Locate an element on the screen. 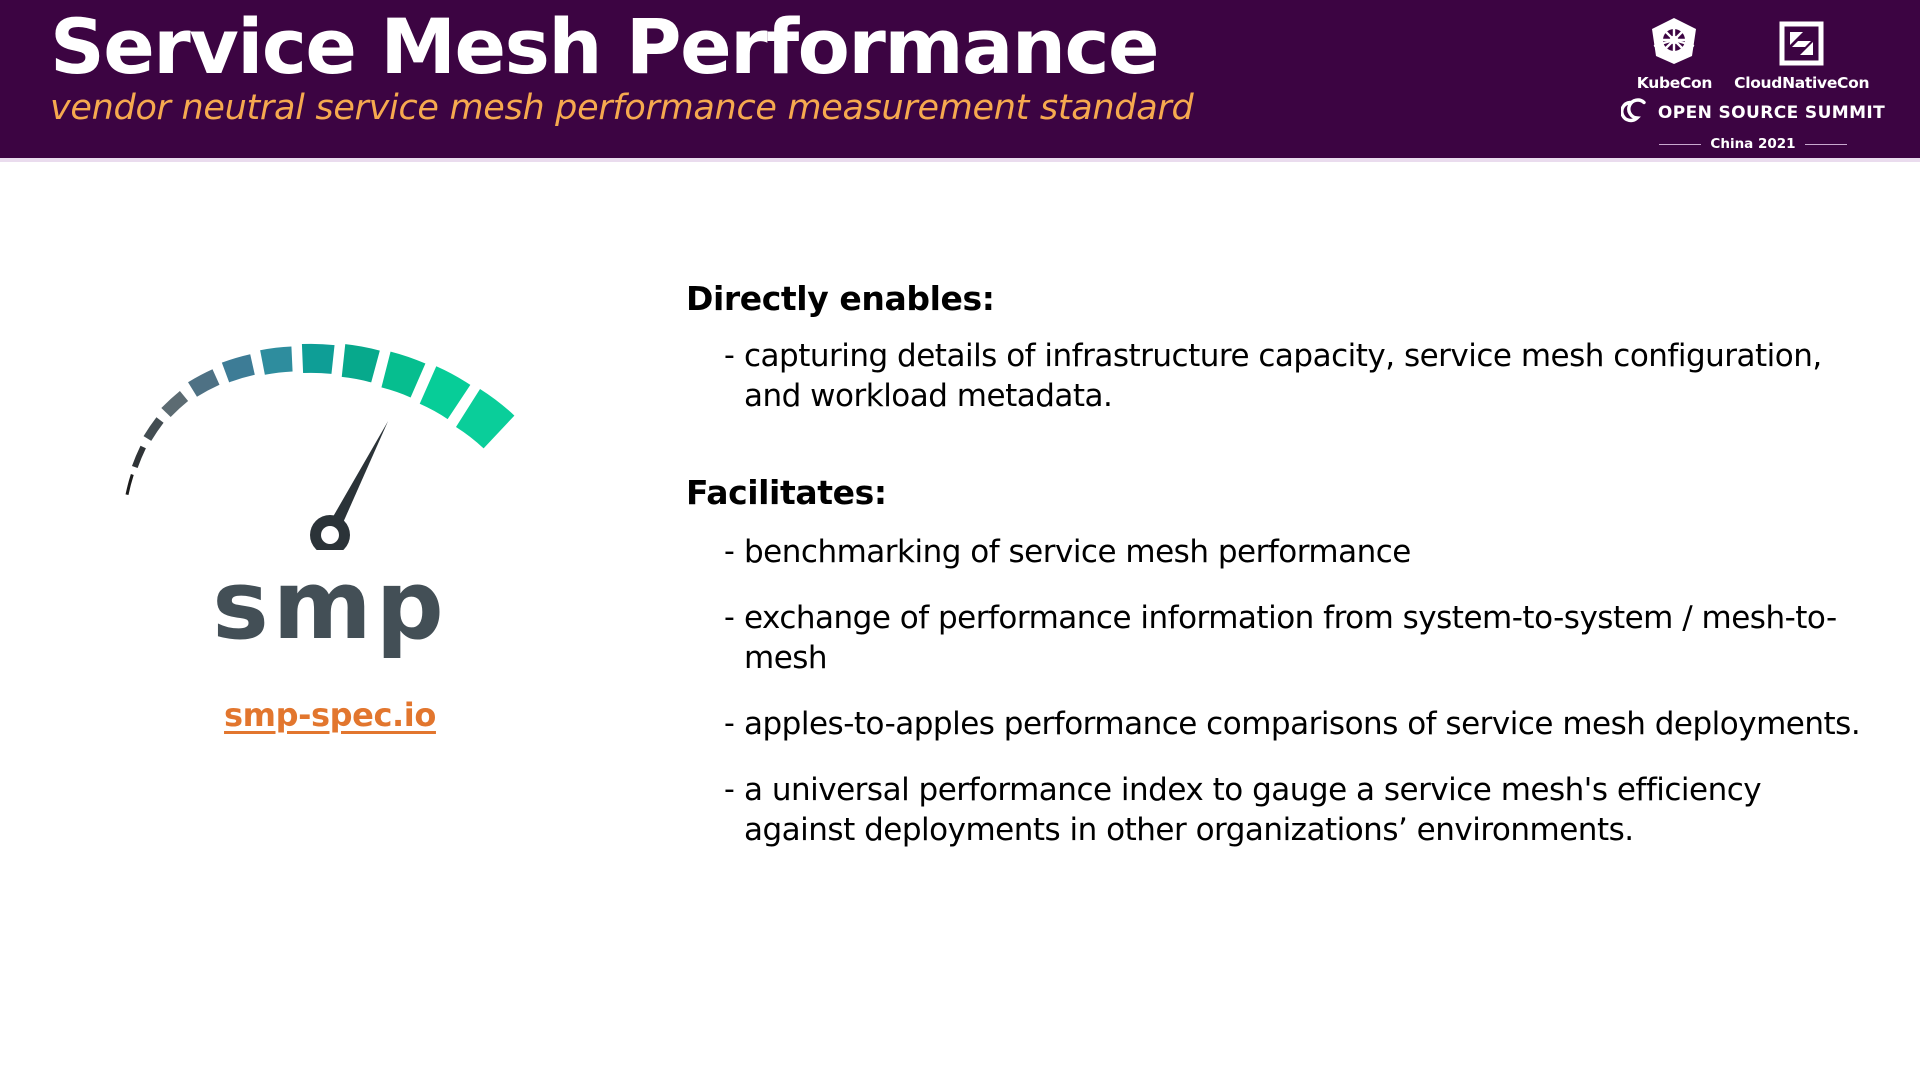 The image size is (1920, 1080). event-logo-brands: KubeCon CloudNativeCon is located at coordinates (1753, 50).